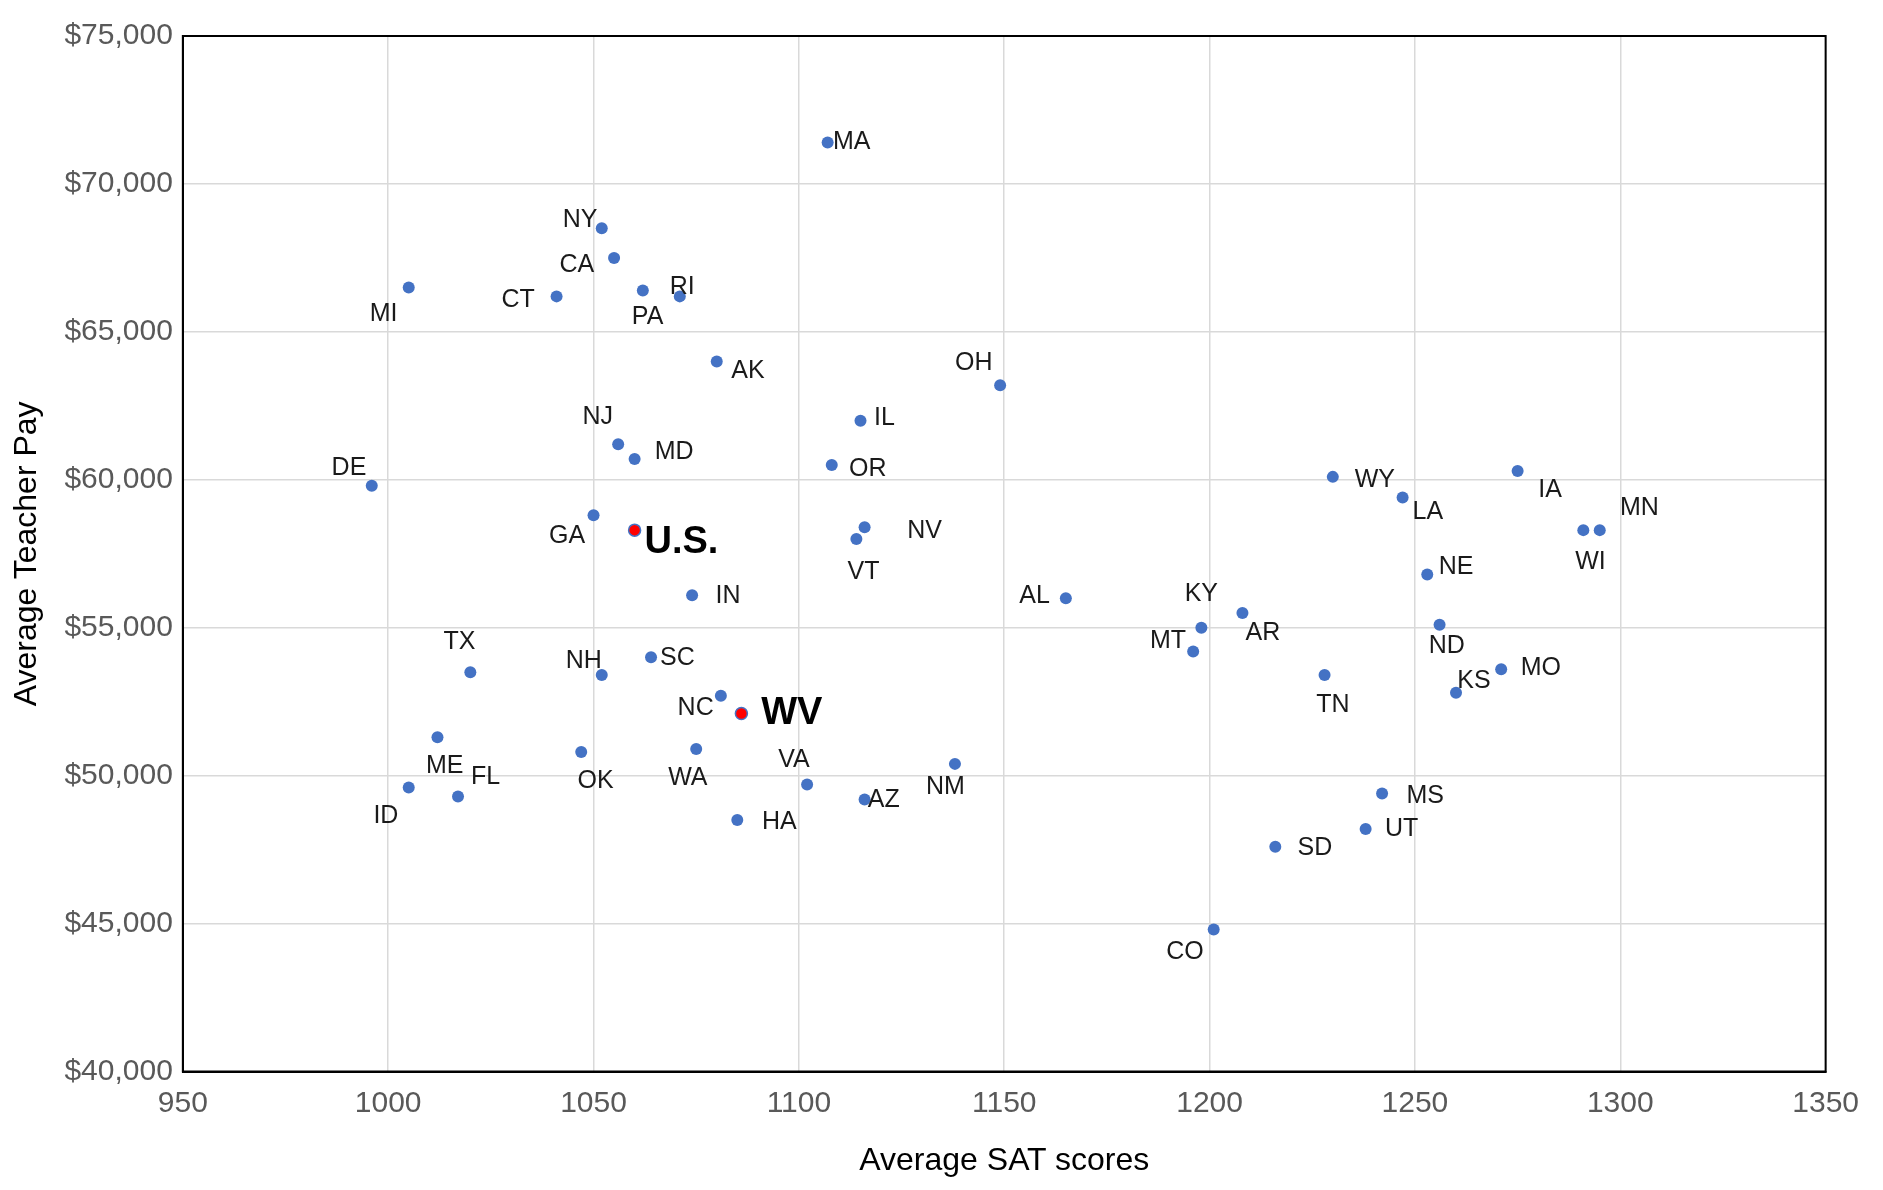  What do you see at coordinates (1168, 638) in the screenshot?
I see `annotation: MT` at bounding box center [1168, 638].